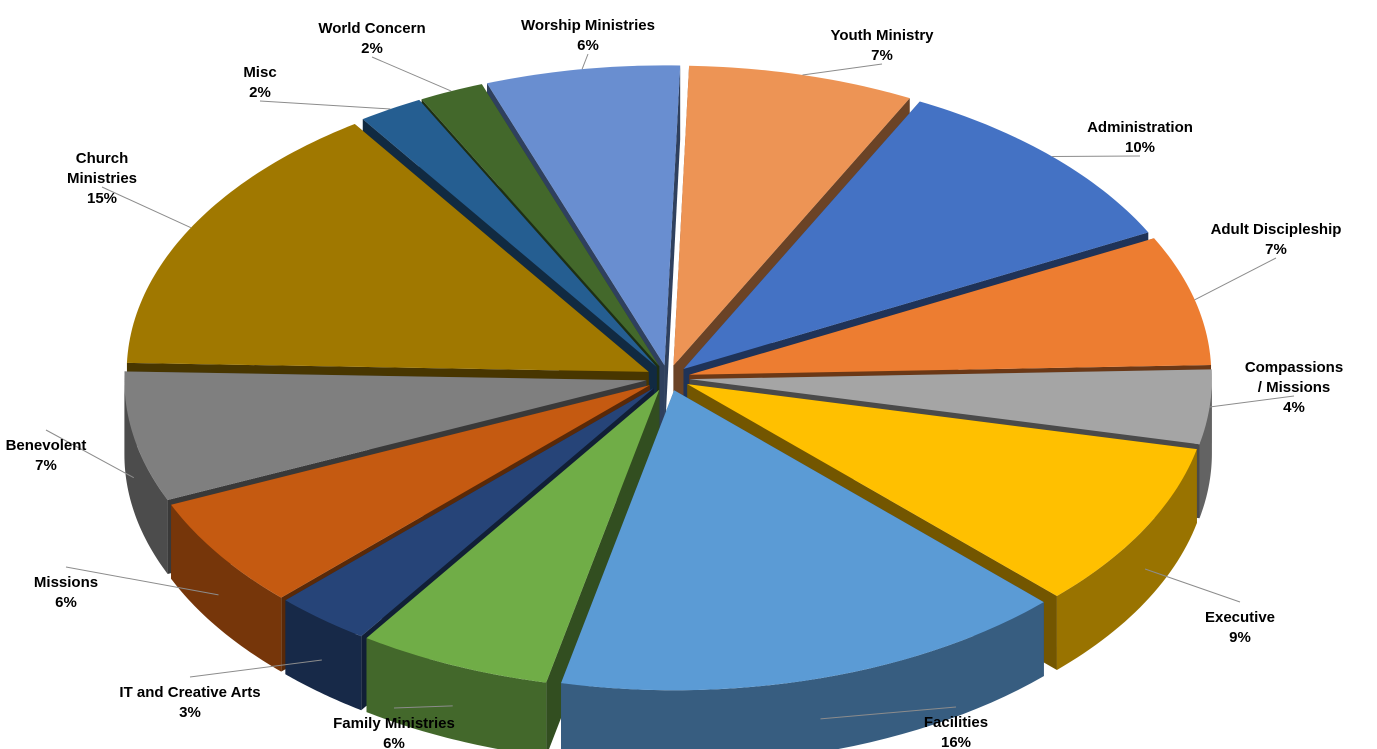 Image resolution: width=1377 pixels, height=749 pixels. What do you see at coordinates (588, 35) in the screenshot?
I see `data-label-13: Worship Ministries 6%` at bounding box center [588, 35].